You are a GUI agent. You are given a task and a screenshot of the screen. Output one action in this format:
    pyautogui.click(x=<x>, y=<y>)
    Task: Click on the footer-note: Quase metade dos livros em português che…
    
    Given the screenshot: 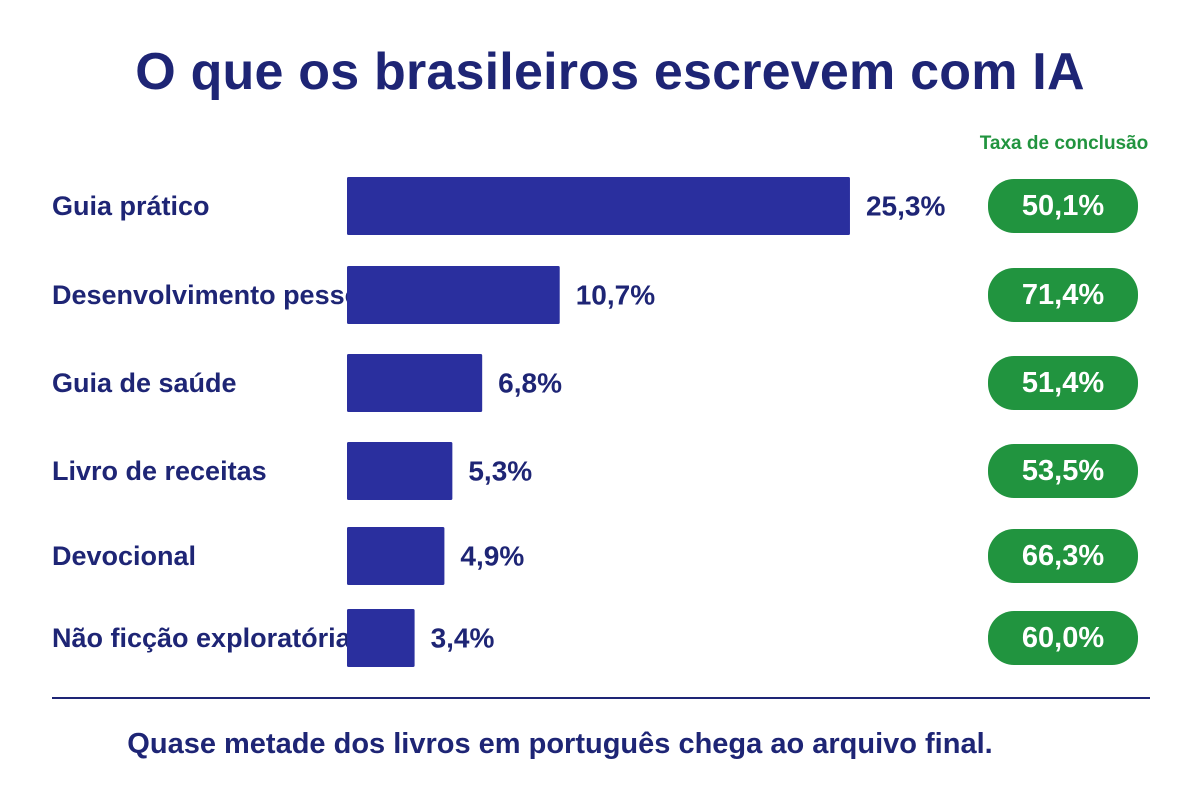 What is the action you would take?
    pyautogui.click(x=560, y=744)
    